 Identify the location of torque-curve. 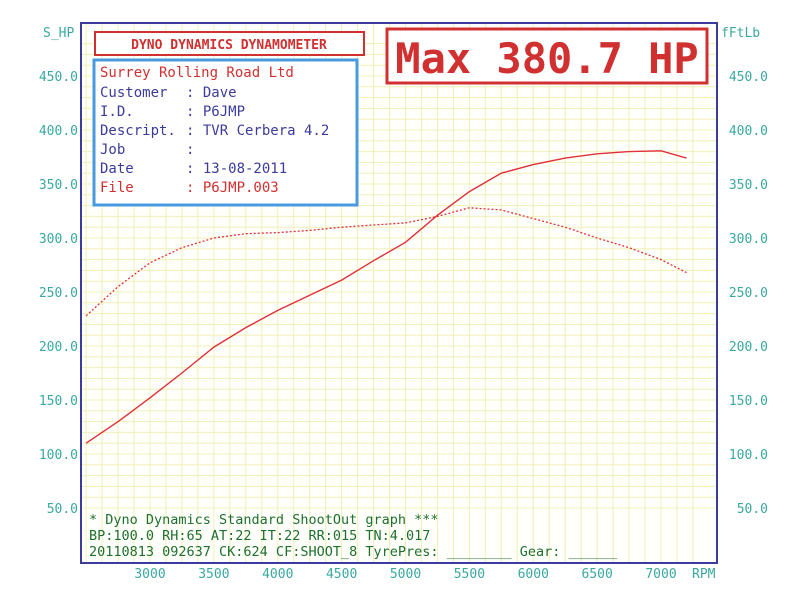
(386, 262).